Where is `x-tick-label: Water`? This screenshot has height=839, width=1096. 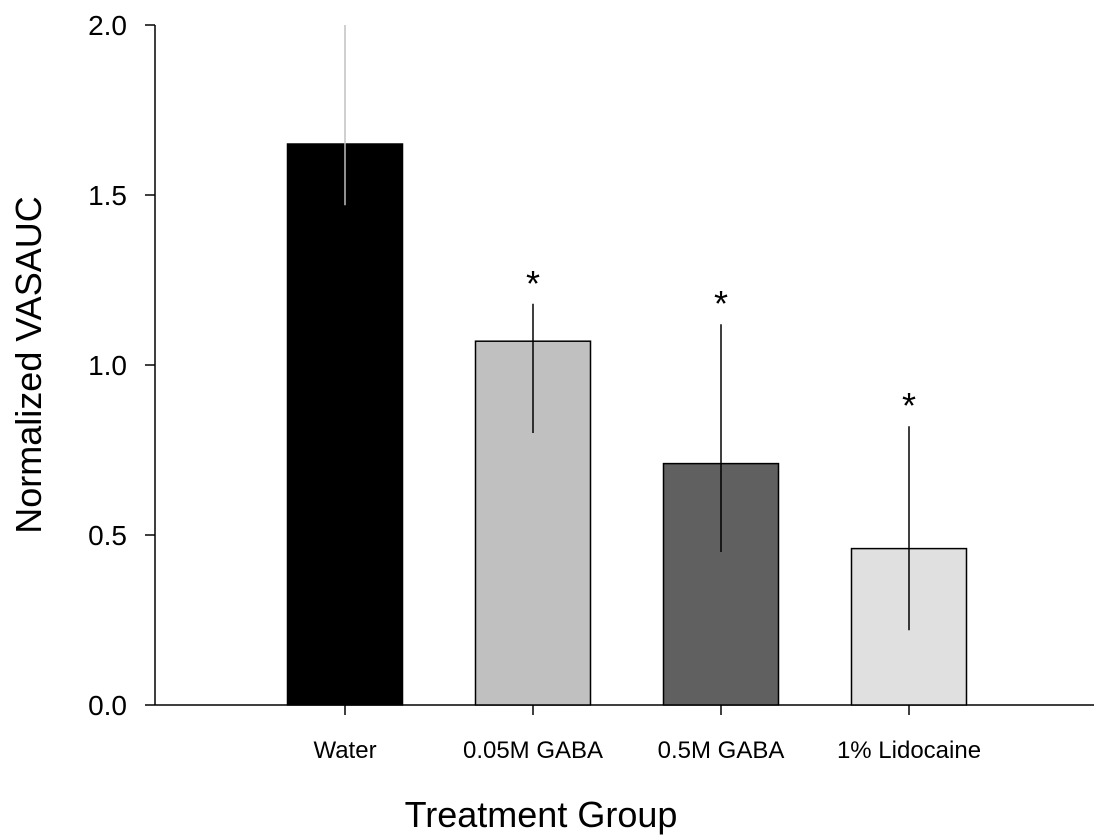
x-tick-label: Water is located at coordinates (344, 750).